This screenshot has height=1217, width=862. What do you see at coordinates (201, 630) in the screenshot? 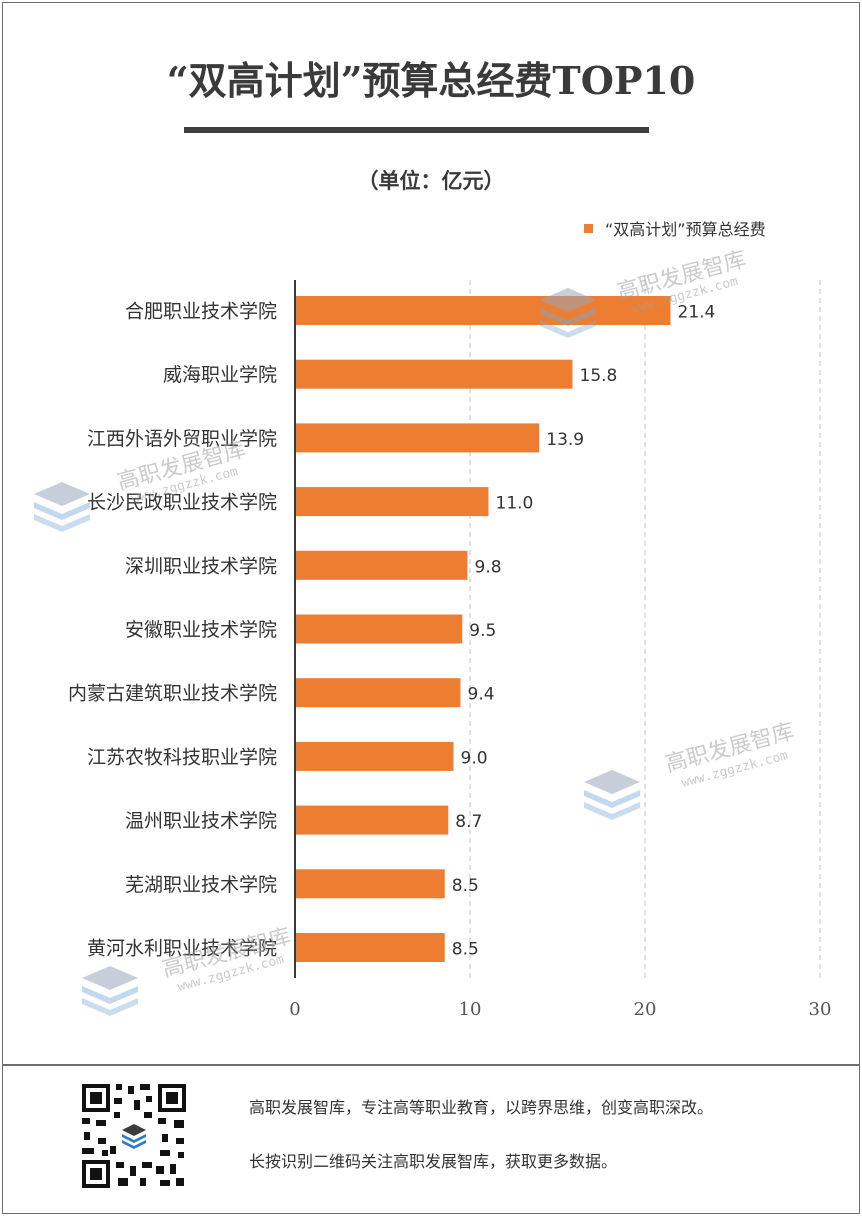
I see `category-label: 安徽职业技术学院` at bounding box center [201, 630].